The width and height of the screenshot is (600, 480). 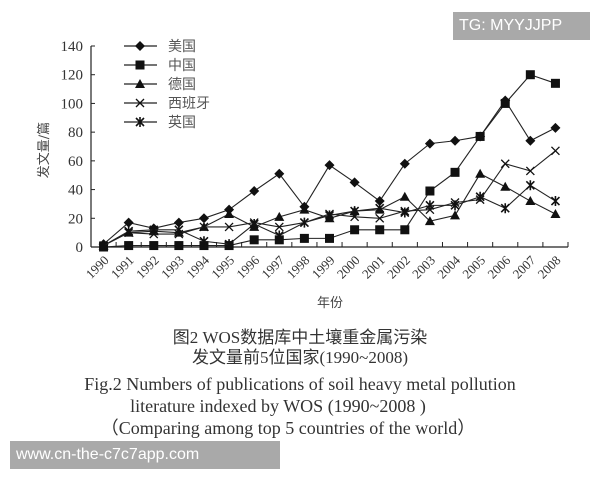 What do you see at coordinates (145, 455) in the screenshot?
I see `watermark-bottom: www.cn-the-c7c7app.com` at bounding box center [145, 455].